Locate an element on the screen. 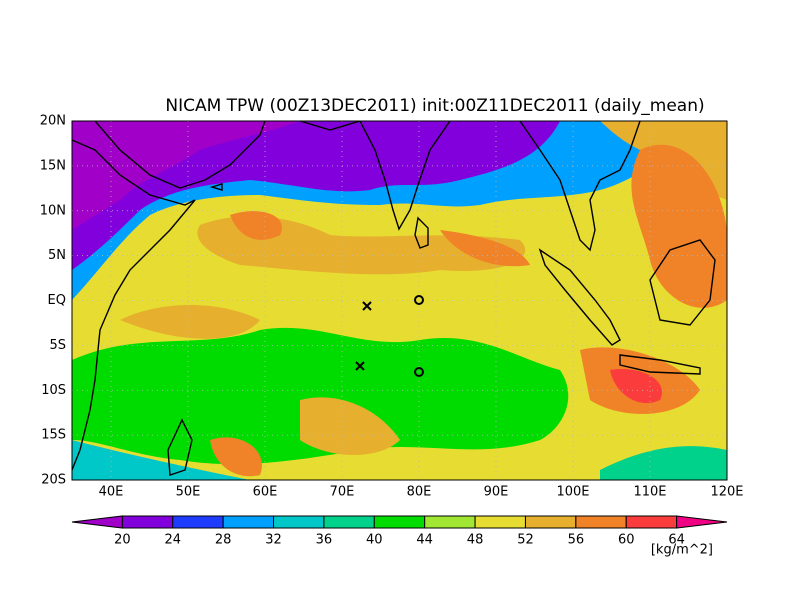  lon-label: 120E is located at coordinates (726, 492).